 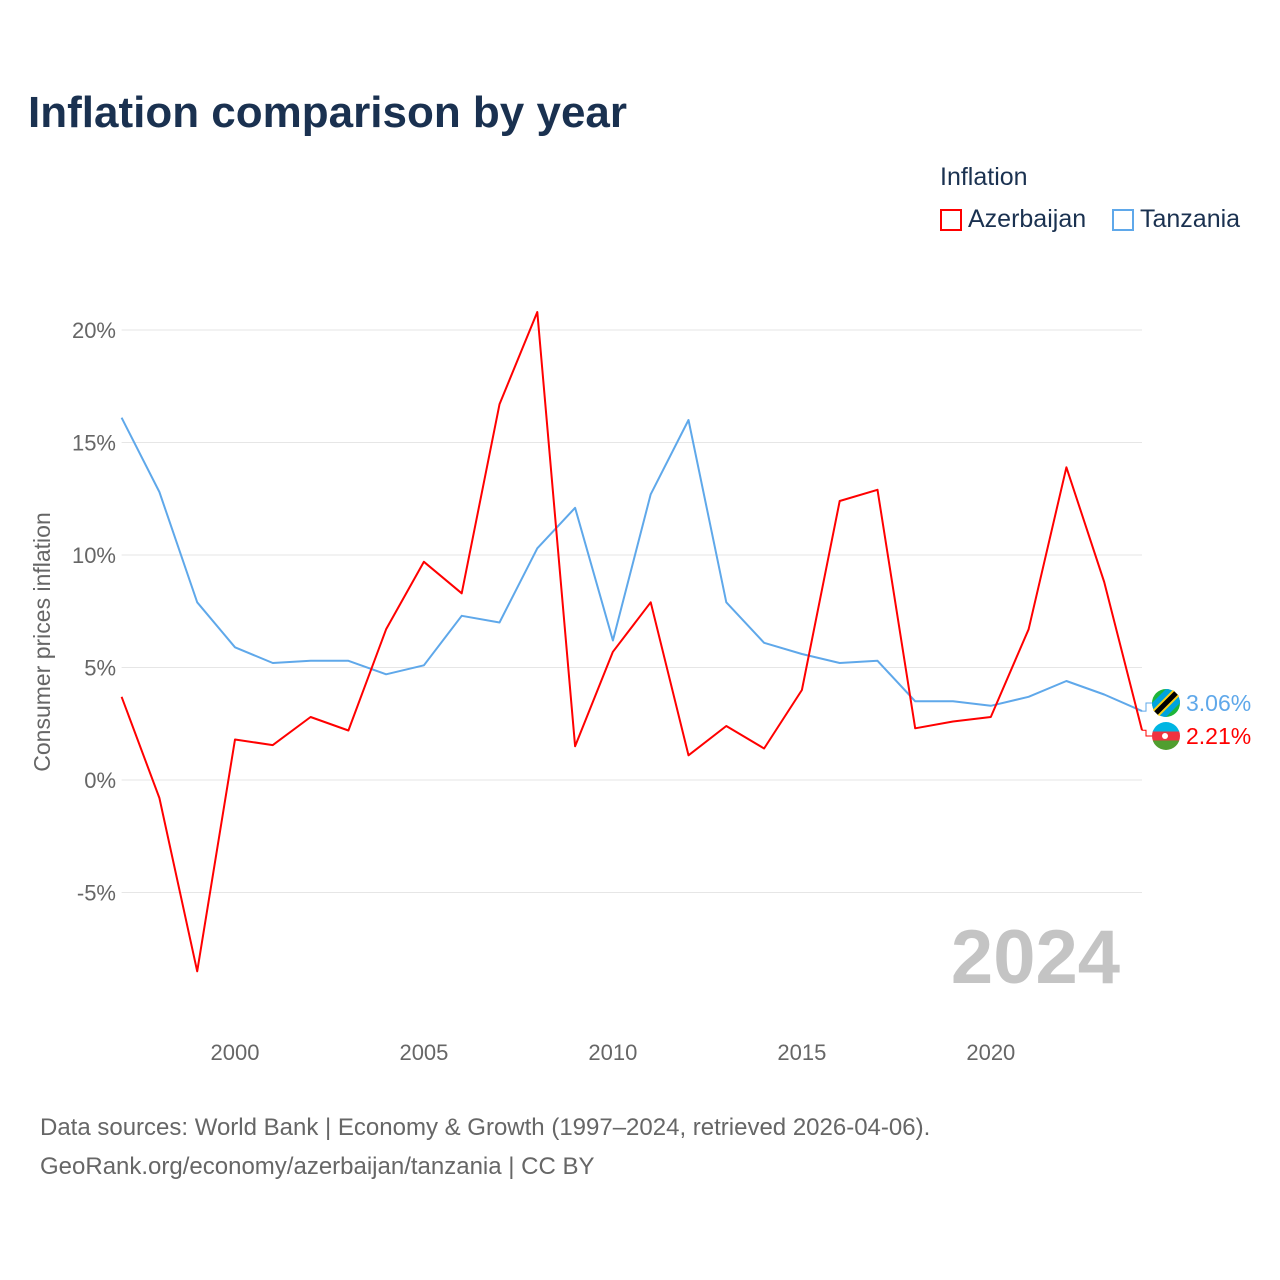 I want to click on x-tick-label: 2000, so click(x=235, y=1052).